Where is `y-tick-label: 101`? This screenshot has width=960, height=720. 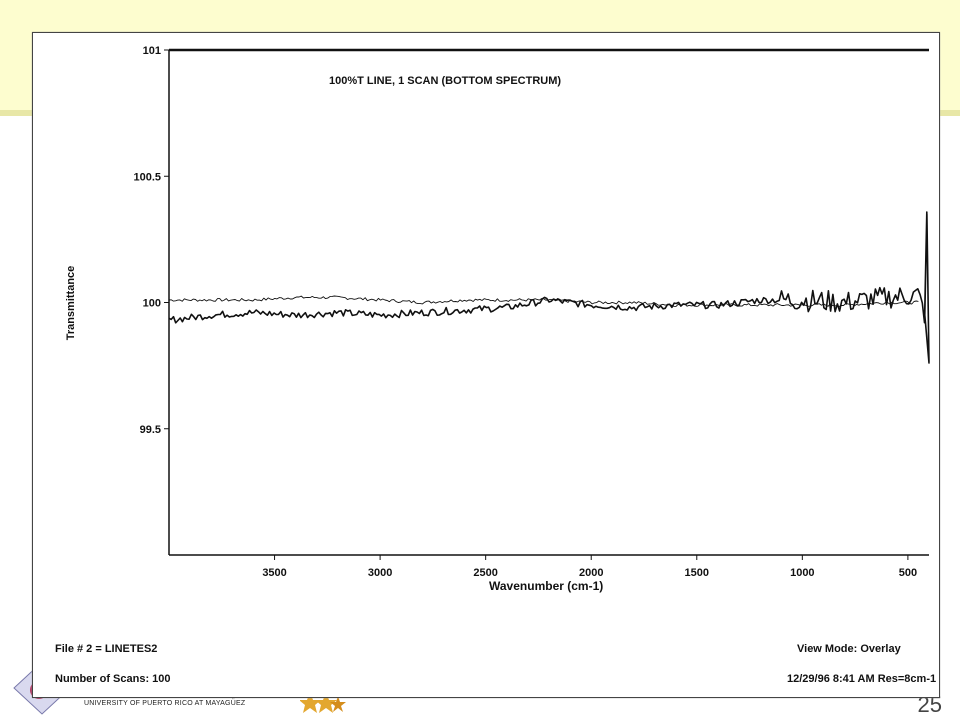
y-tick-label: 101 is located at coordinates (152, 51).